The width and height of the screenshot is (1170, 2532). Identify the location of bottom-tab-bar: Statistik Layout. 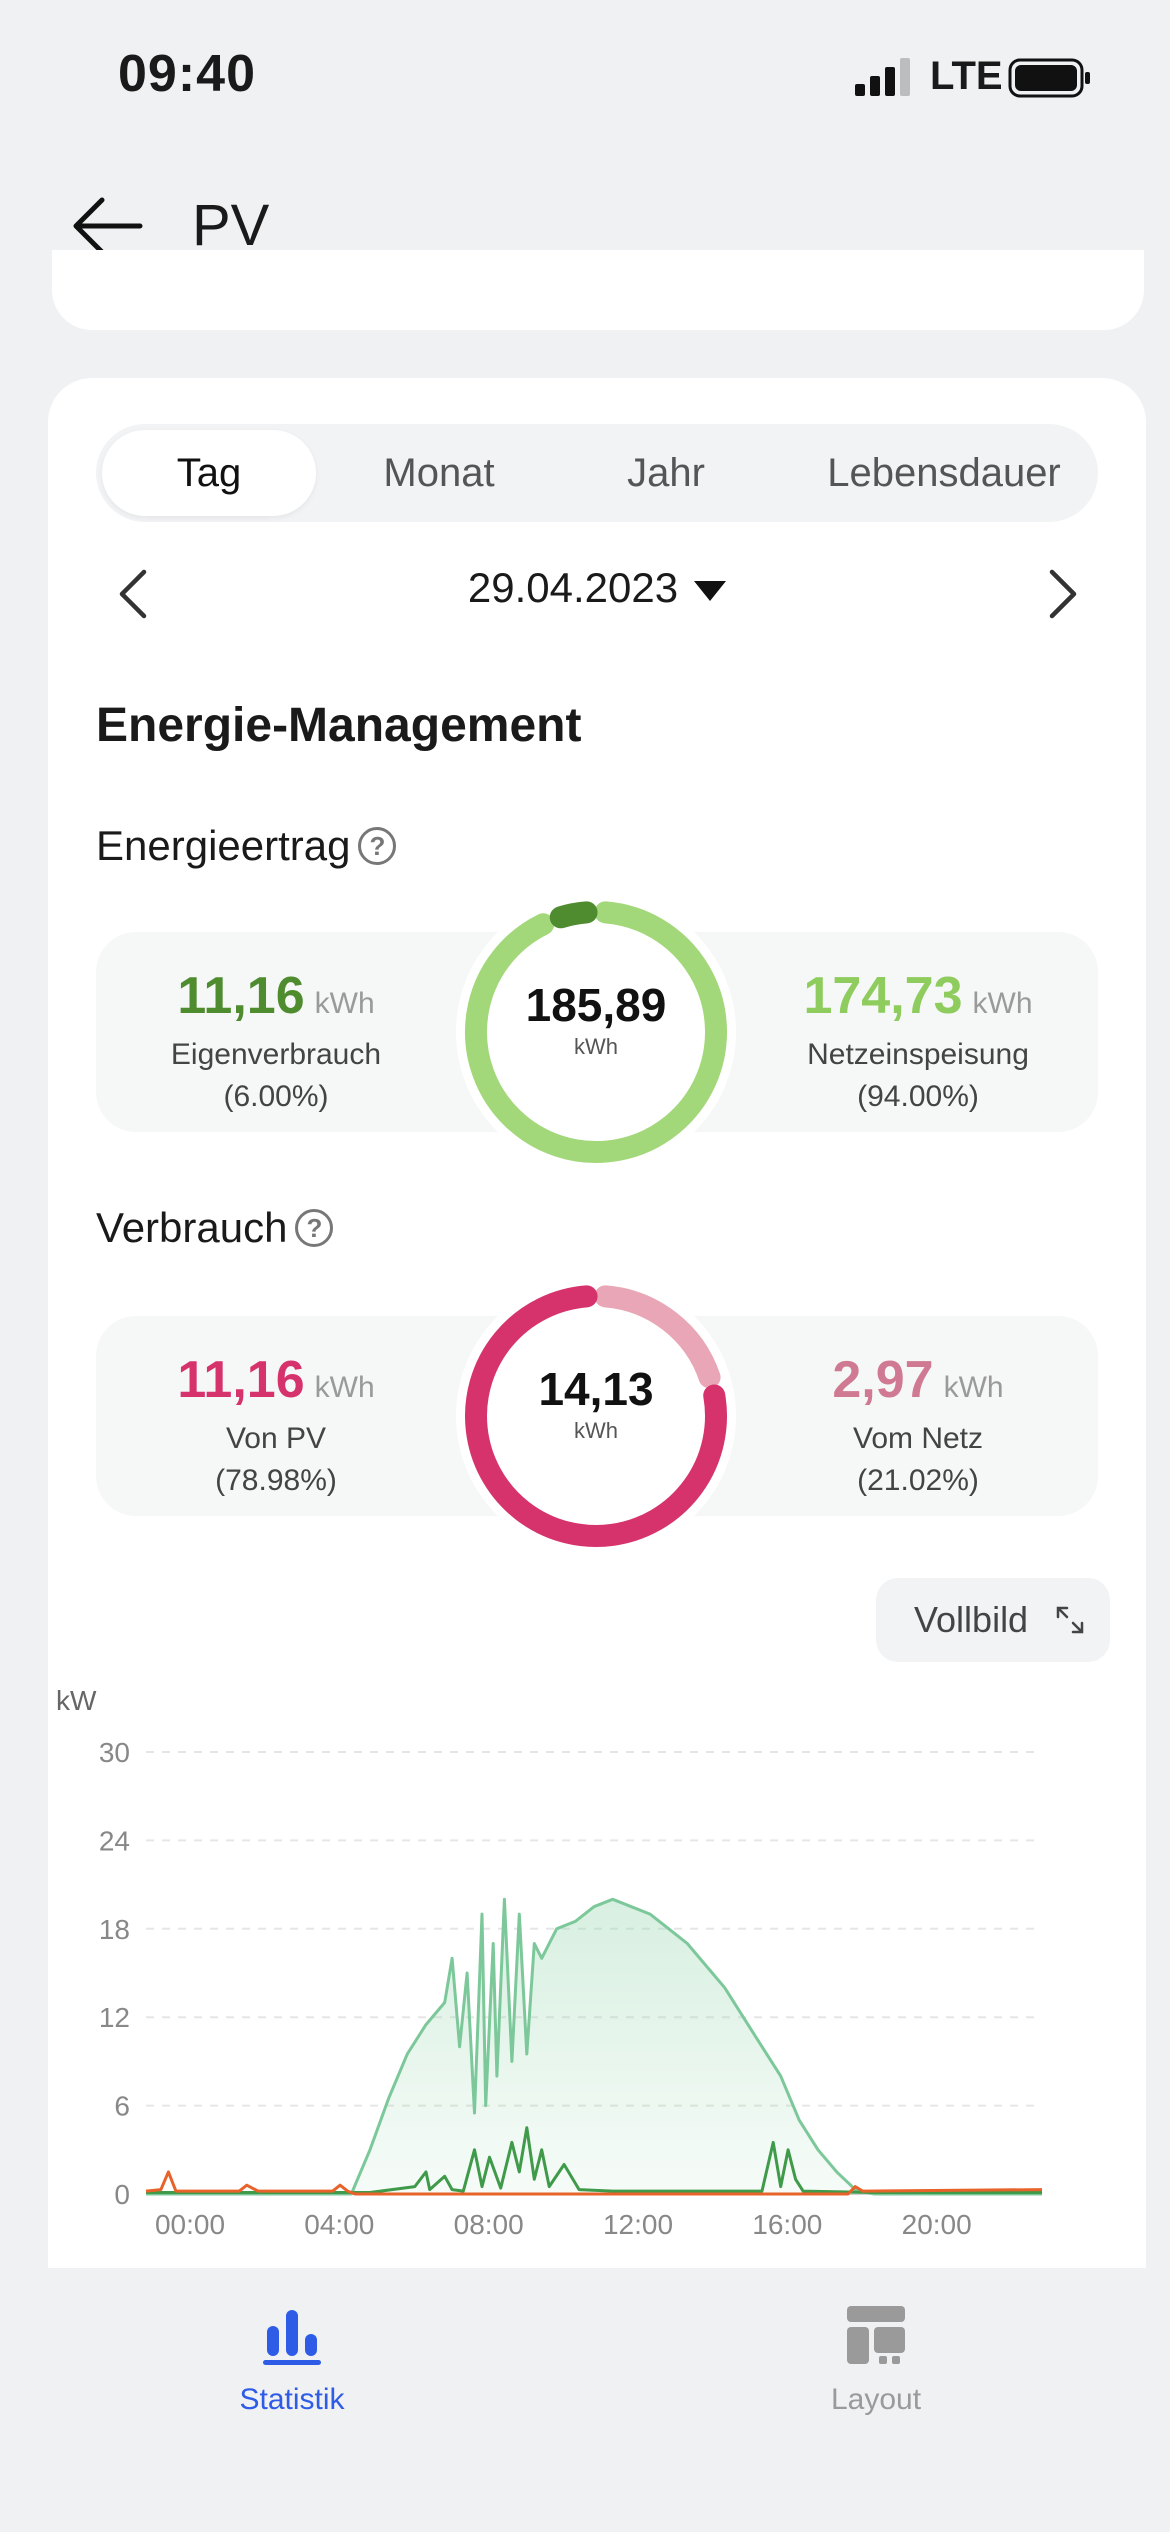
(585, 2400).